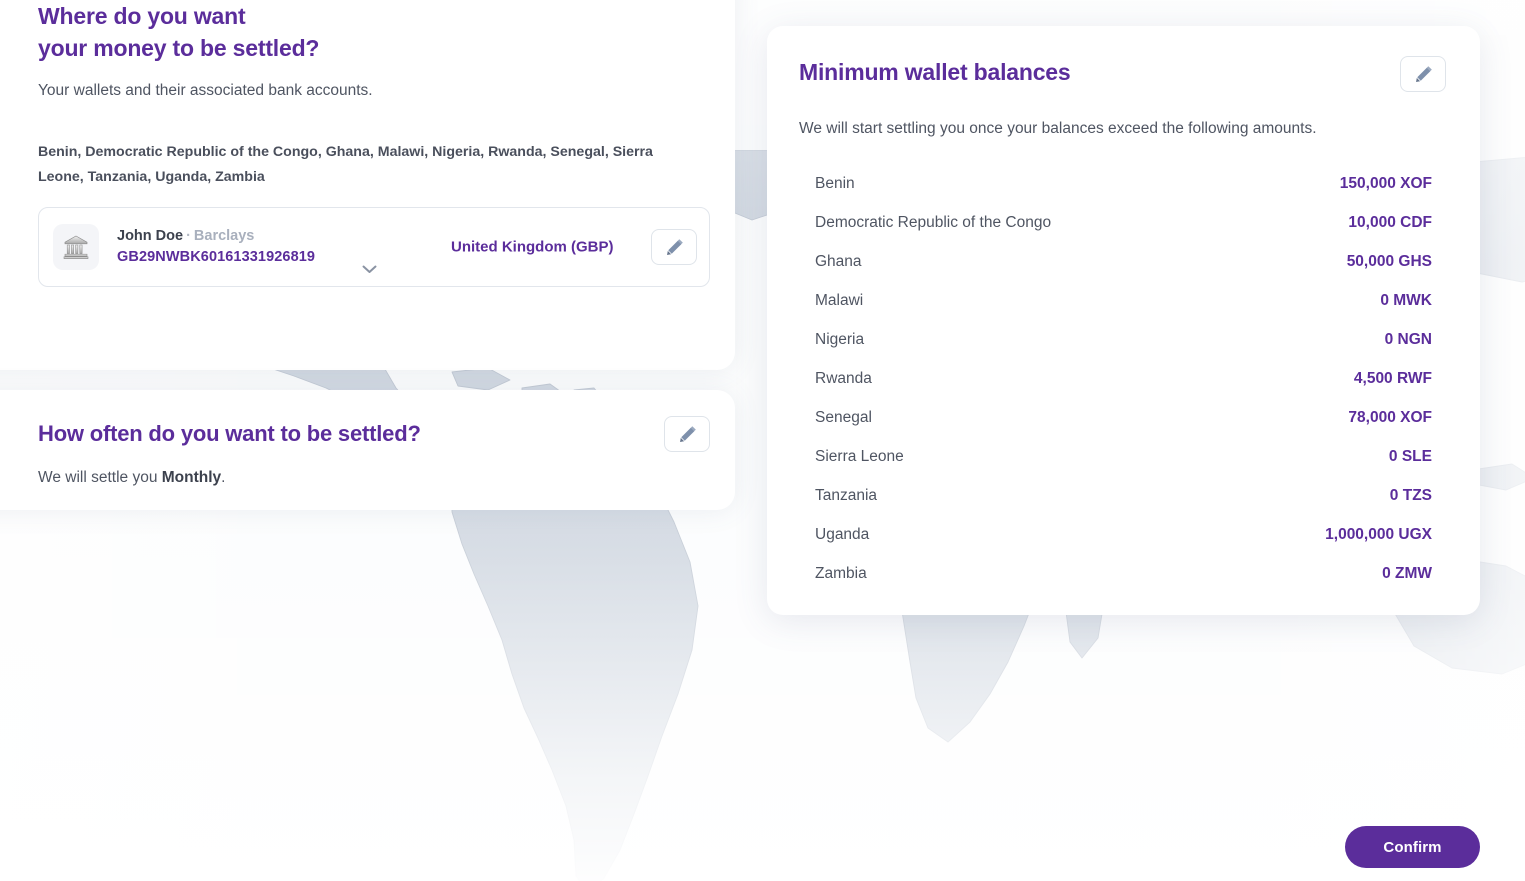  What do you see at coordinates (366, 478) in the screenshot?
I see `settlement-frequency-description: We will settle you Monthly.` at bounding box center [366, 478].